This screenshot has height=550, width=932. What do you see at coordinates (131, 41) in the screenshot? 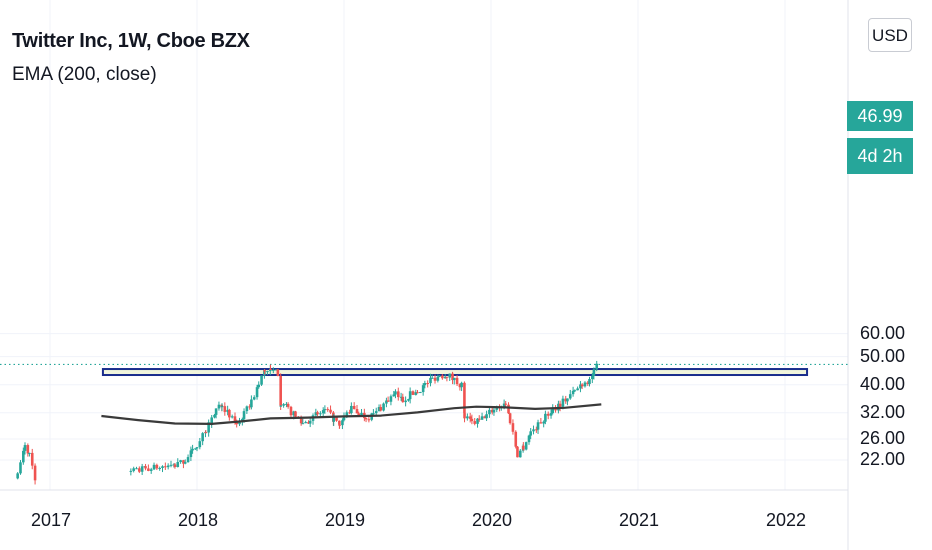
I see `symbol-legend-title: Twitter Inc, 1W, Cboe BZX` at bounding box center [131, 41].